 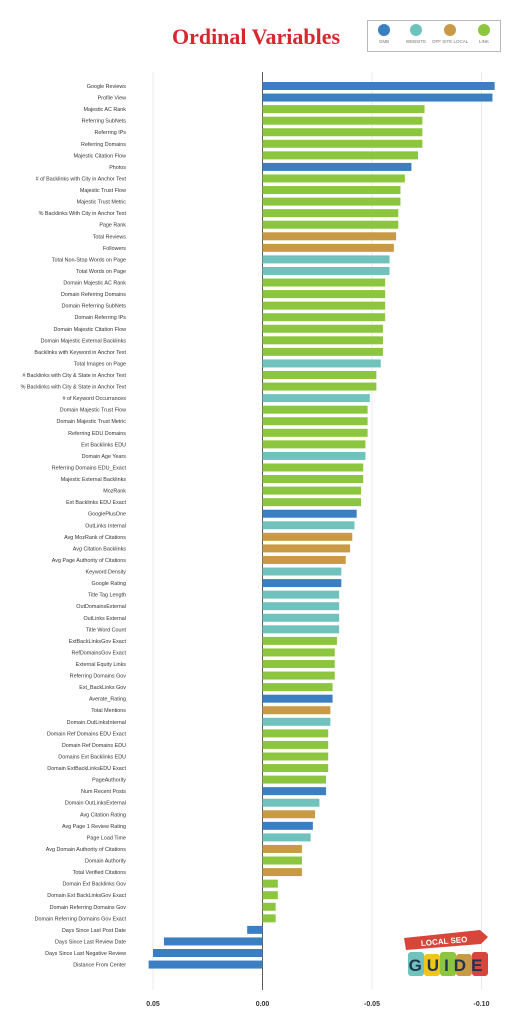 I want to click on category-label: External Equity Links, so click(x=101, y=665).